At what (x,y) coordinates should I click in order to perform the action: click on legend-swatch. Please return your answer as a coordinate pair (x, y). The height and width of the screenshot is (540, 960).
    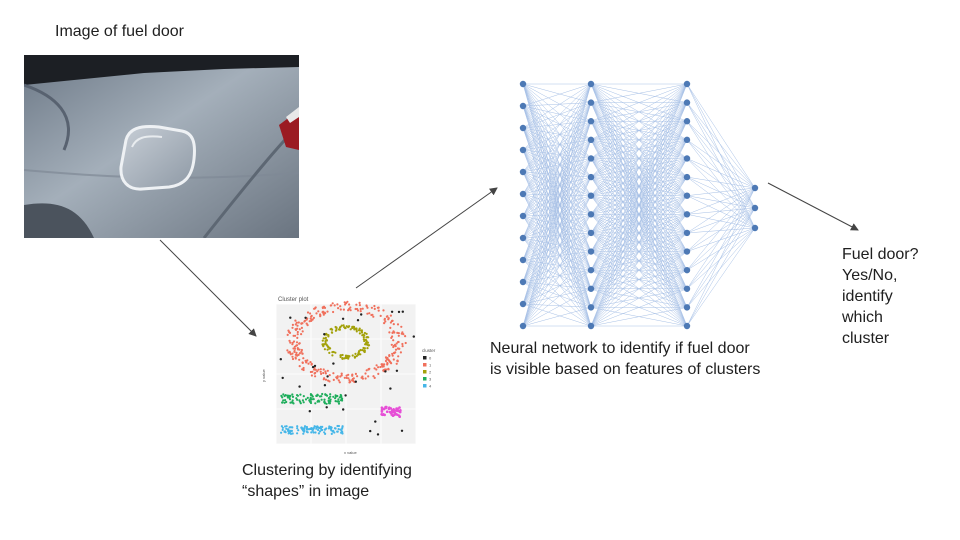
    Looking at the image, I should click on (425, 372).